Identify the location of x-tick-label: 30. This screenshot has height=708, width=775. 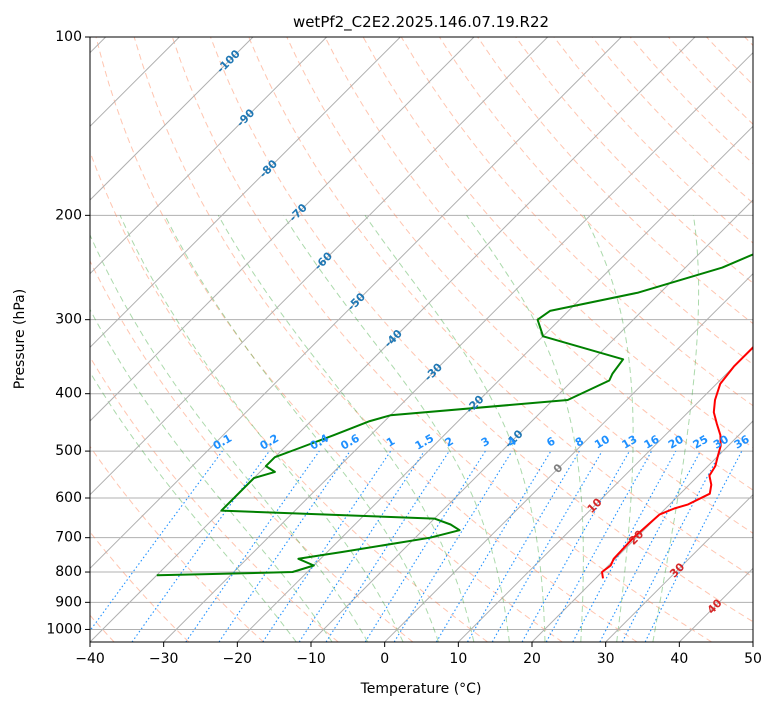
(606, 659).